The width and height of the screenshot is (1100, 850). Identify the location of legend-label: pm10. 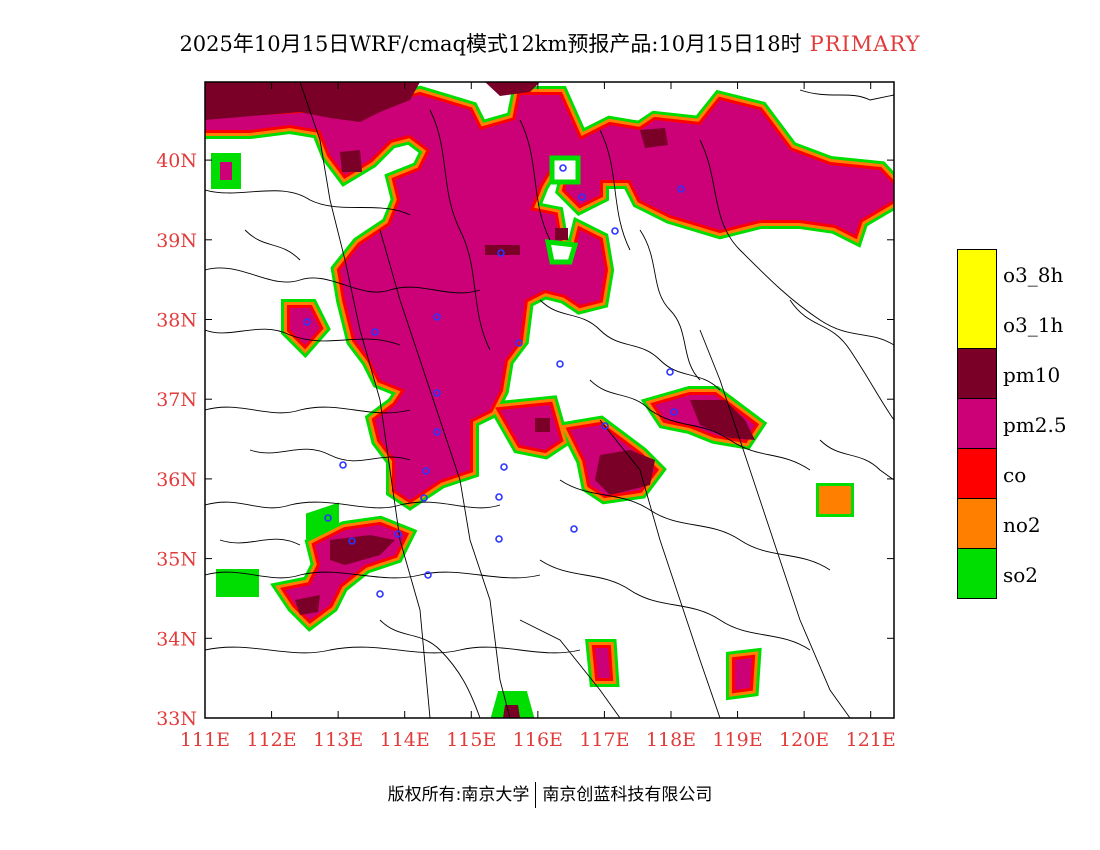
(1032, 375).